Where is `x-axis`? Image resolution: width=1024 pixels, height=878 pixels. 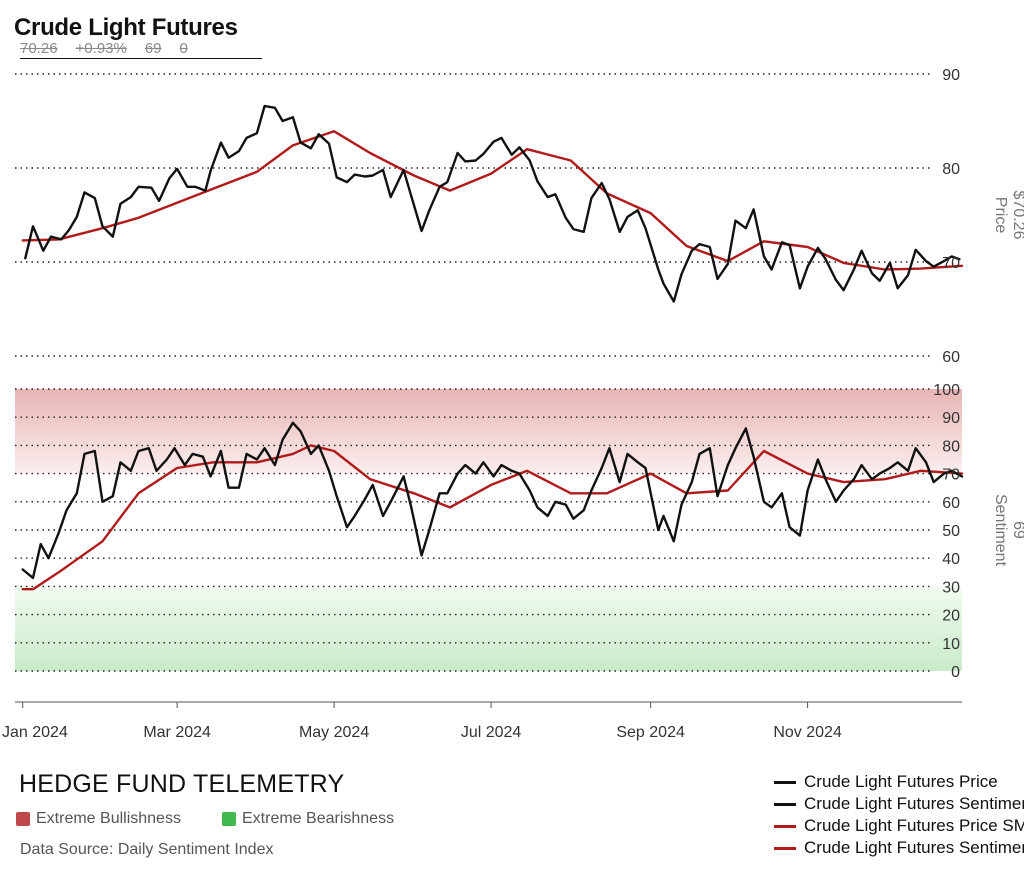
x-axis is located at coordinates (488, 704).